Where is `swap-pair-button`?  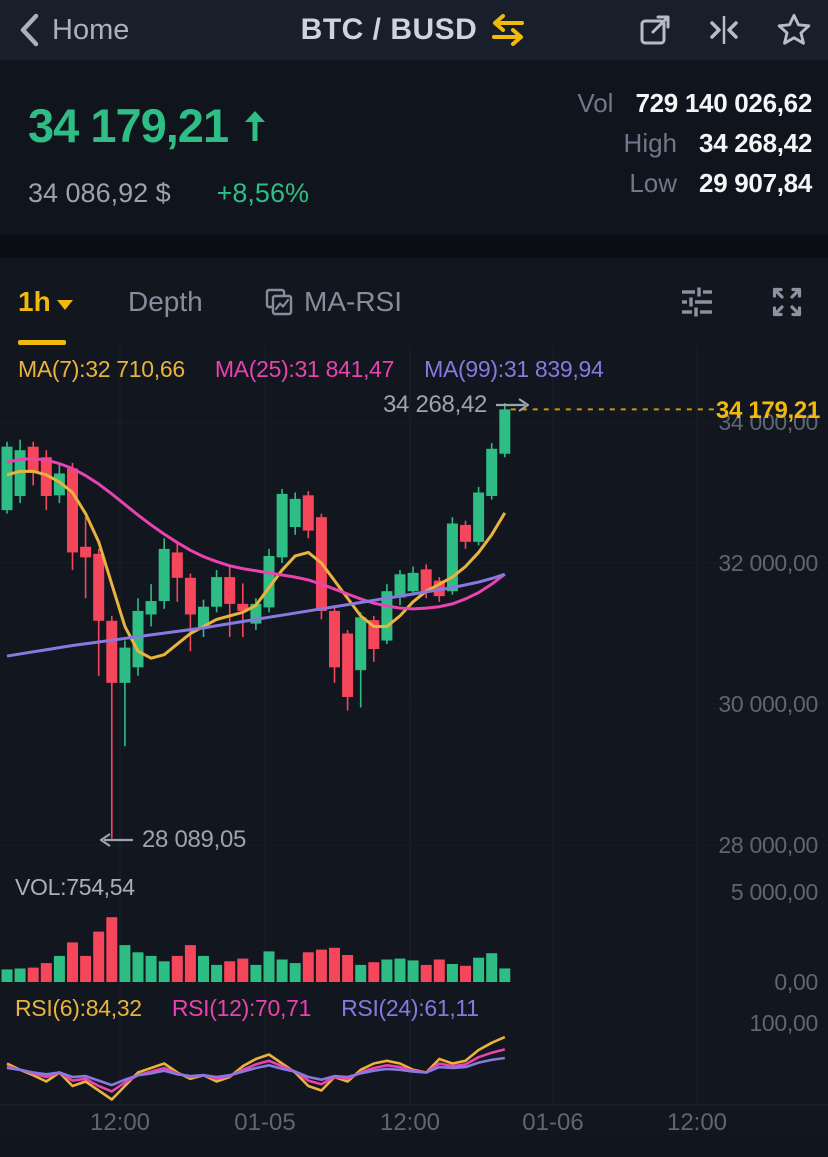
swap-pair-button is located at coordinates (508, 30).